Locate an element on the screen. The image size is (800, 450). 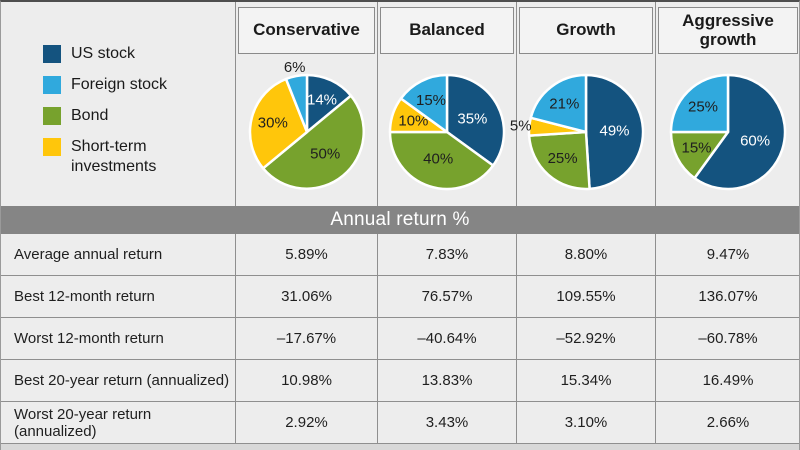
pie-chart-growth: 49% 25% 5% 21% is located at coordinates (582, 130).